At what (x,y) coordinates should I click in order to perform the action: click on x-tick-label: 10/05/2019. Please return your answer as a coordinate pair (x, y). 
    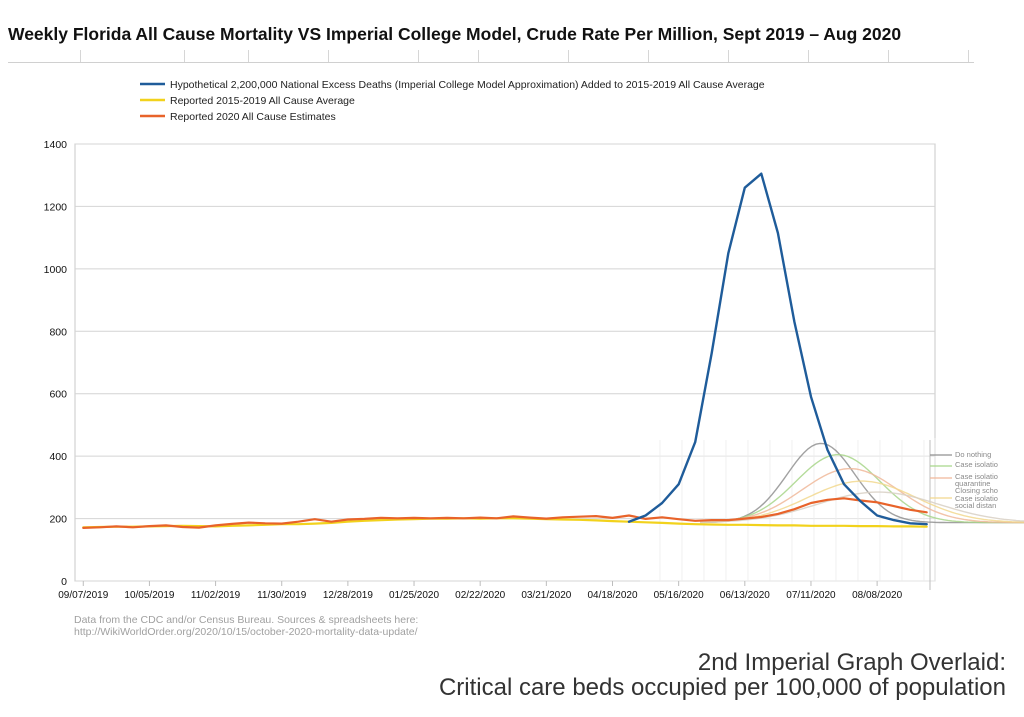
    Looking at the image, I should click on (149, 595).